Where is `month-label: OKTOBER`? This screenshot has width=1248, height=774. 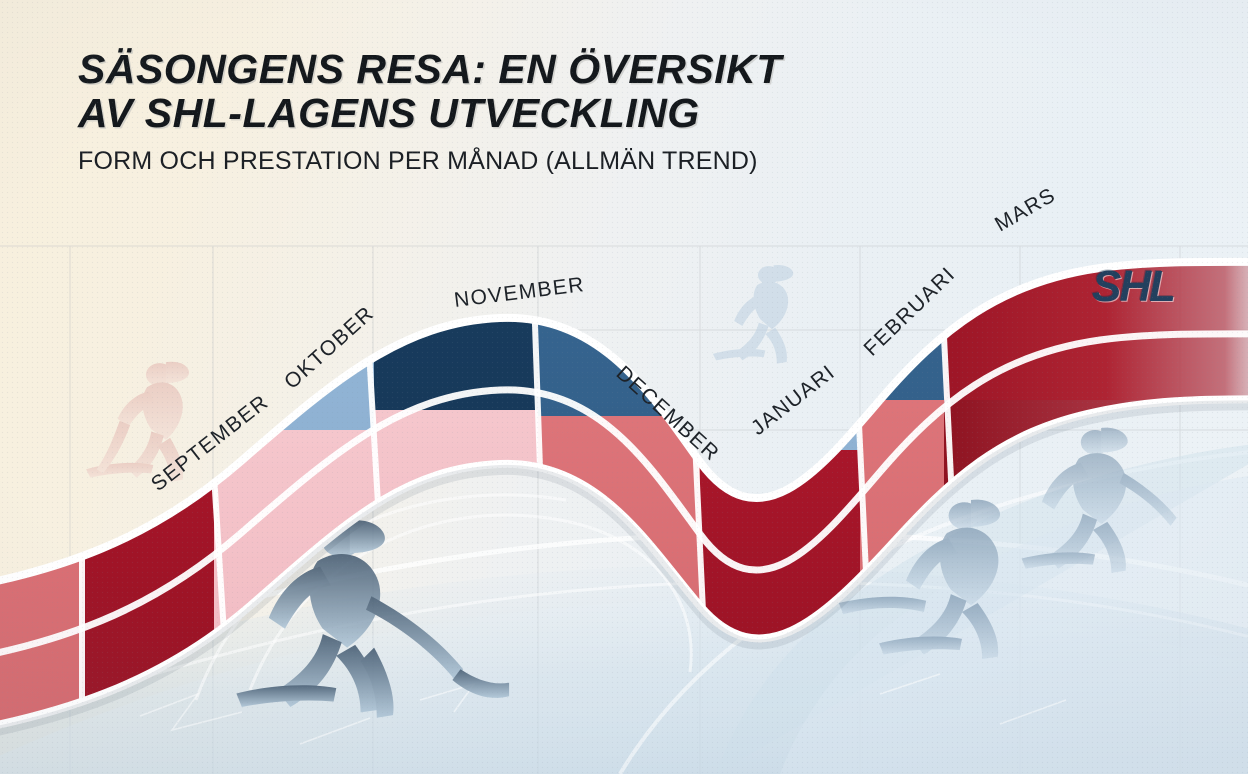
month-label: OKTOBER is located at coordinates (329, 348).